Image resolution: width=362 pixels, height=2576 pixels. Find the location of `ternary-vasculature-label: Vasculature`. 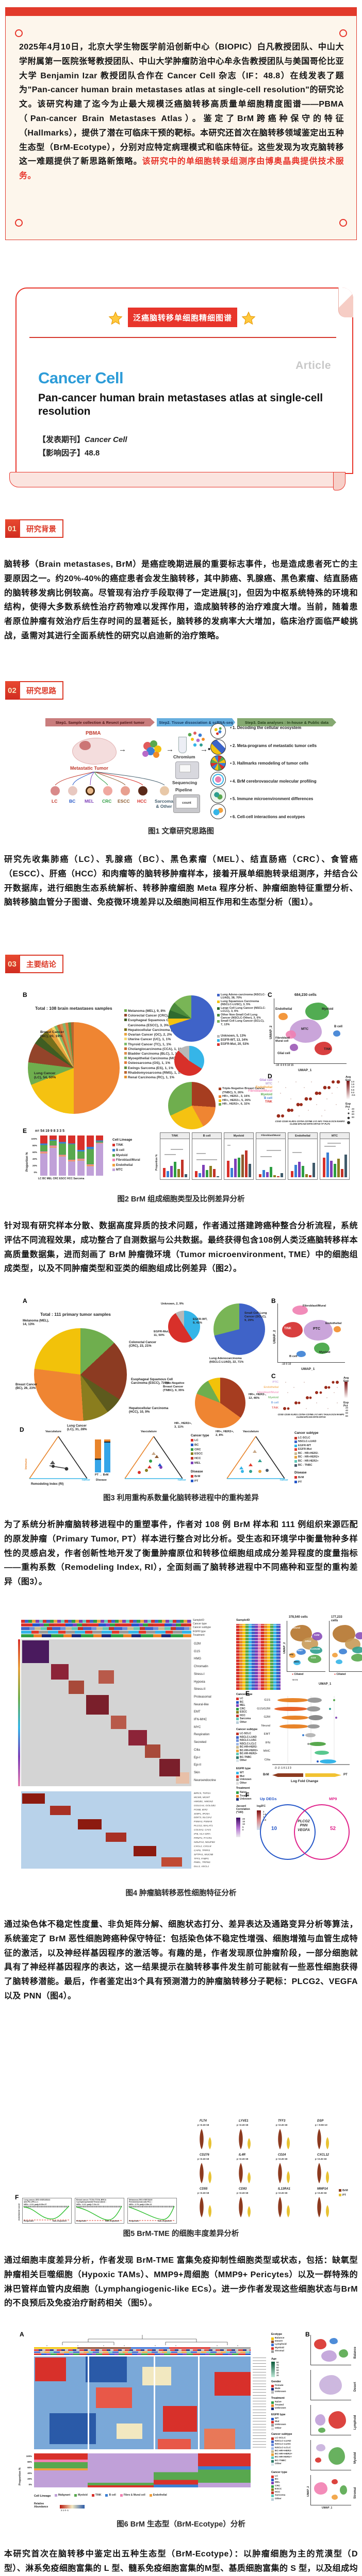

ternary-vasculature-label: Vasculature is located at coordinates (251, 1432).